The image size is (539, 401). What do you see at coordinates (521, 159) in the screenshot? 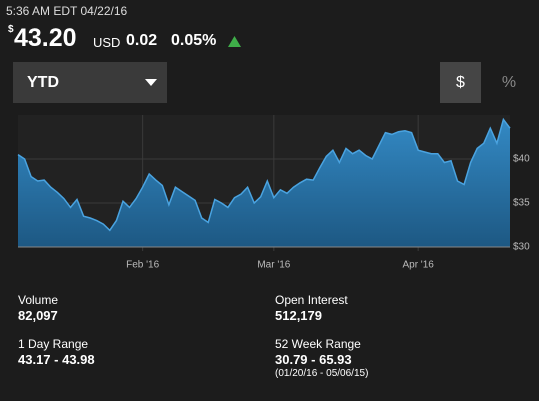
I see `y-tick-label: $40` at bounding box center [521, 159].